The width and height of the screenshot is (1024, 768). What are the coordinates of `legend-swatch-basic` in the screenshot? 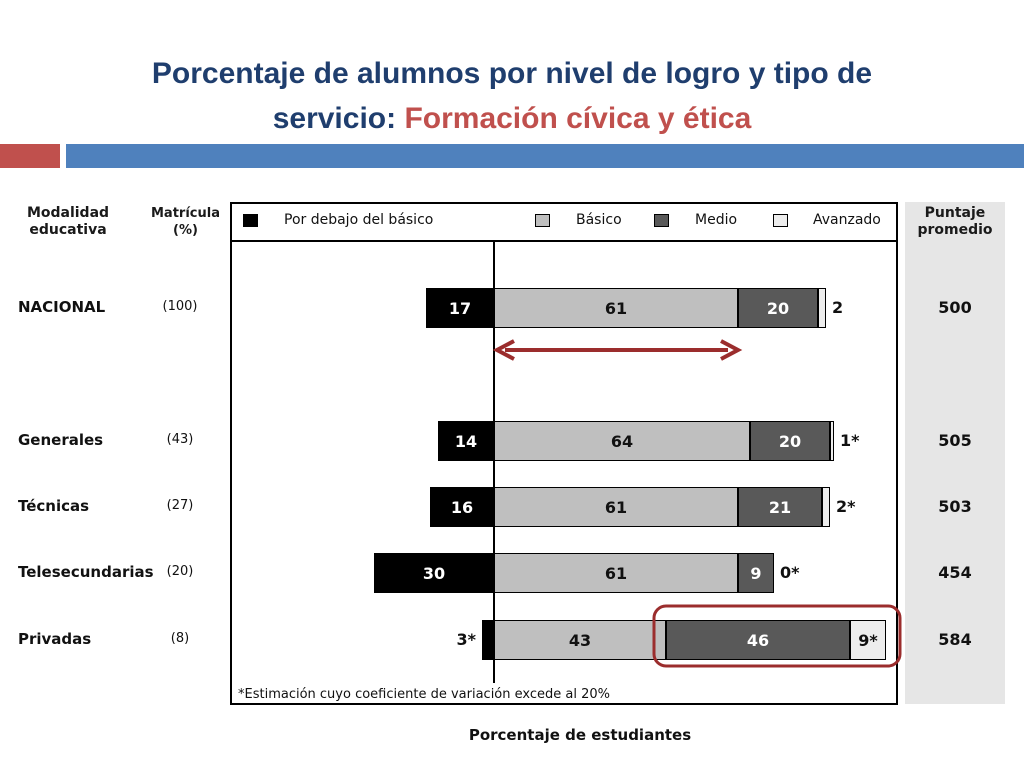 It's located at (542, 220).